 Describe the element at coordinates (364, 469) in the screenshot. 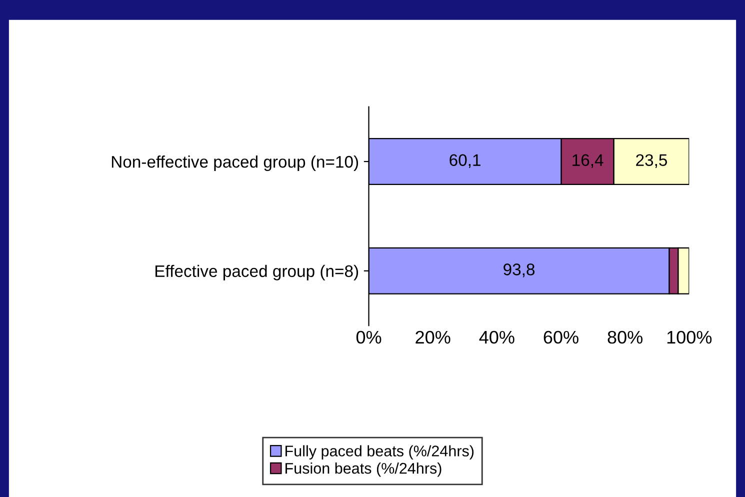

I see `legend-label: Fusion beats (%/24hrs)` at that location.